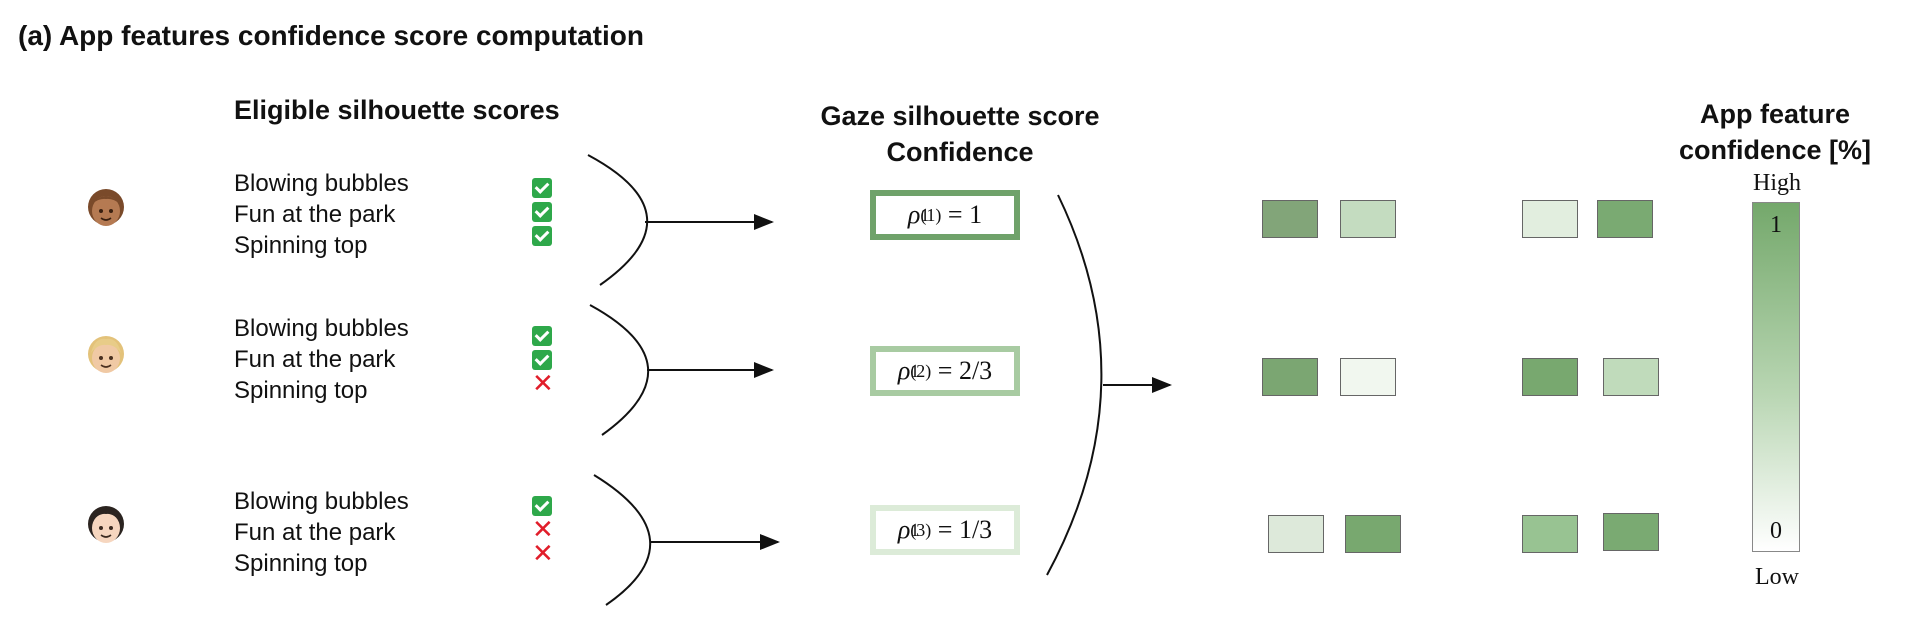 The image size is (1930, 633). What do you see at coordinates (965, 214) in the screenshot?
I see `confidence-value: = 1` at bounding box center [965, 214].